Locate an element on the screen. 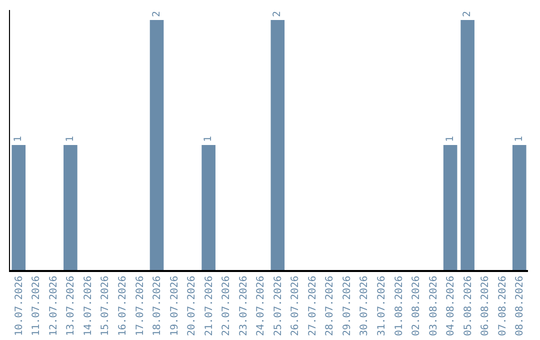  x-tick-label: 06.08.2026 is located at coordinates (486, 306).